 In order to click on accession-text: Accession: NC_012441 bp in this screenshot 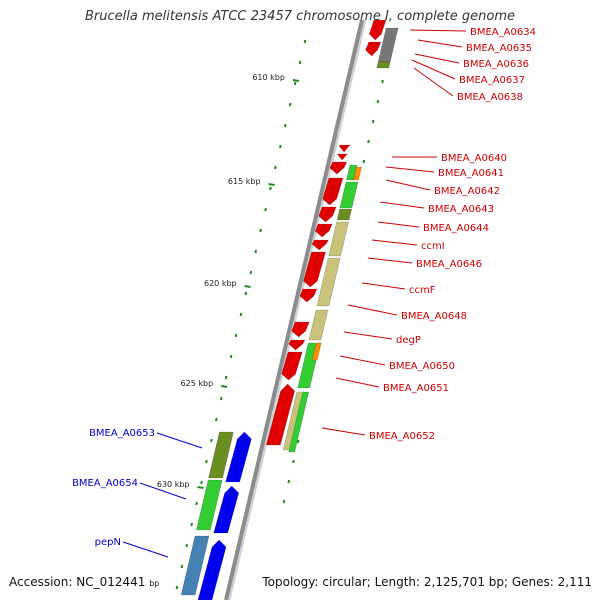, I will do `click(84, 582)`.